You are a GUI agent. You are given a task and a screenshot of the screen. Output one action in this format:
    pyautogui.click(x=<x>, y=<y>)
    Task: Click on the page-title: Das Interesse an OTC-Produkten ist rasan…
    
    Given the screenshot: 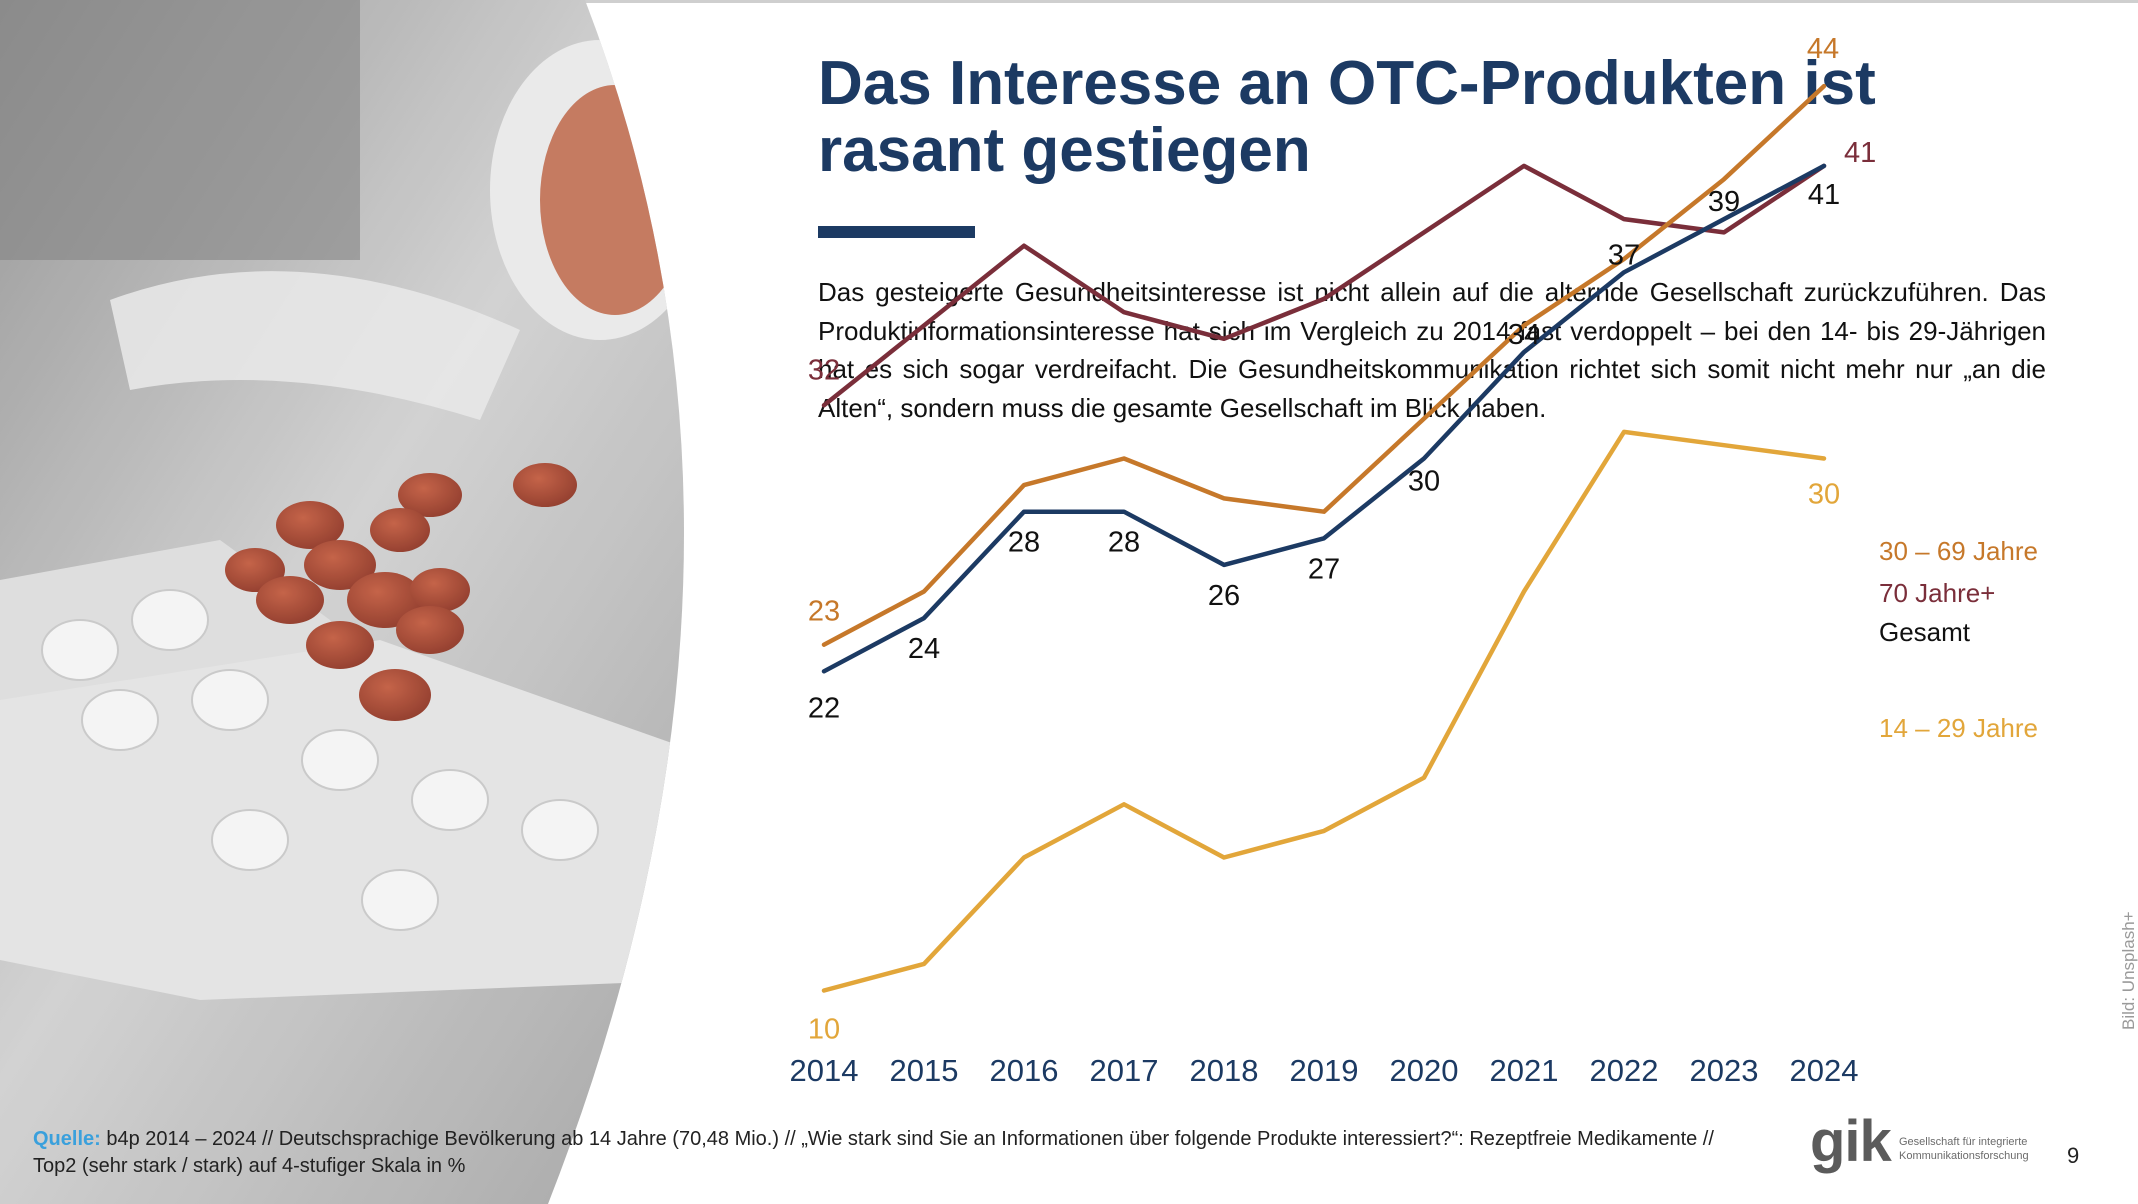 What is the action you would take?
    pyautogui.click(x=1347, y=117)
    